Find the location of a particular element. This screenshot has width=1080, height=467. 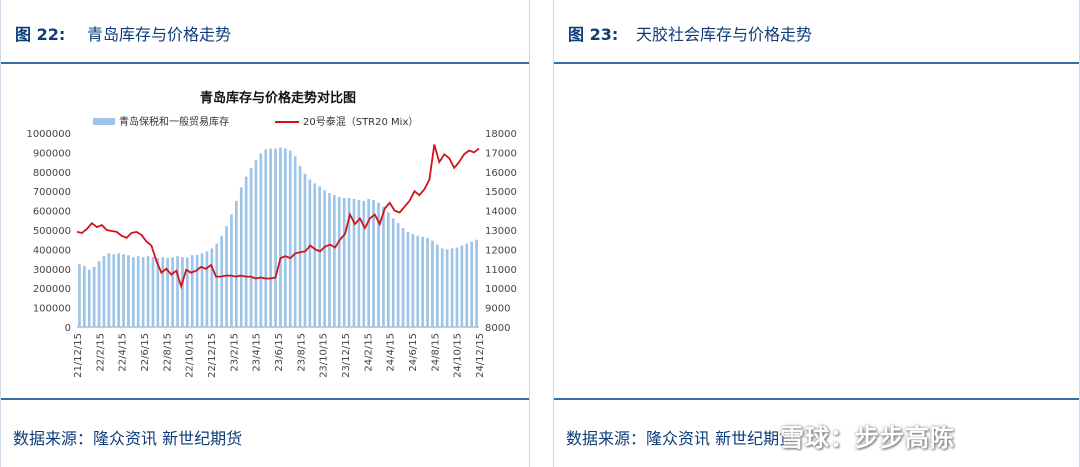

x-tick-label: 24/8/15 is located at coordinates (435, 352).